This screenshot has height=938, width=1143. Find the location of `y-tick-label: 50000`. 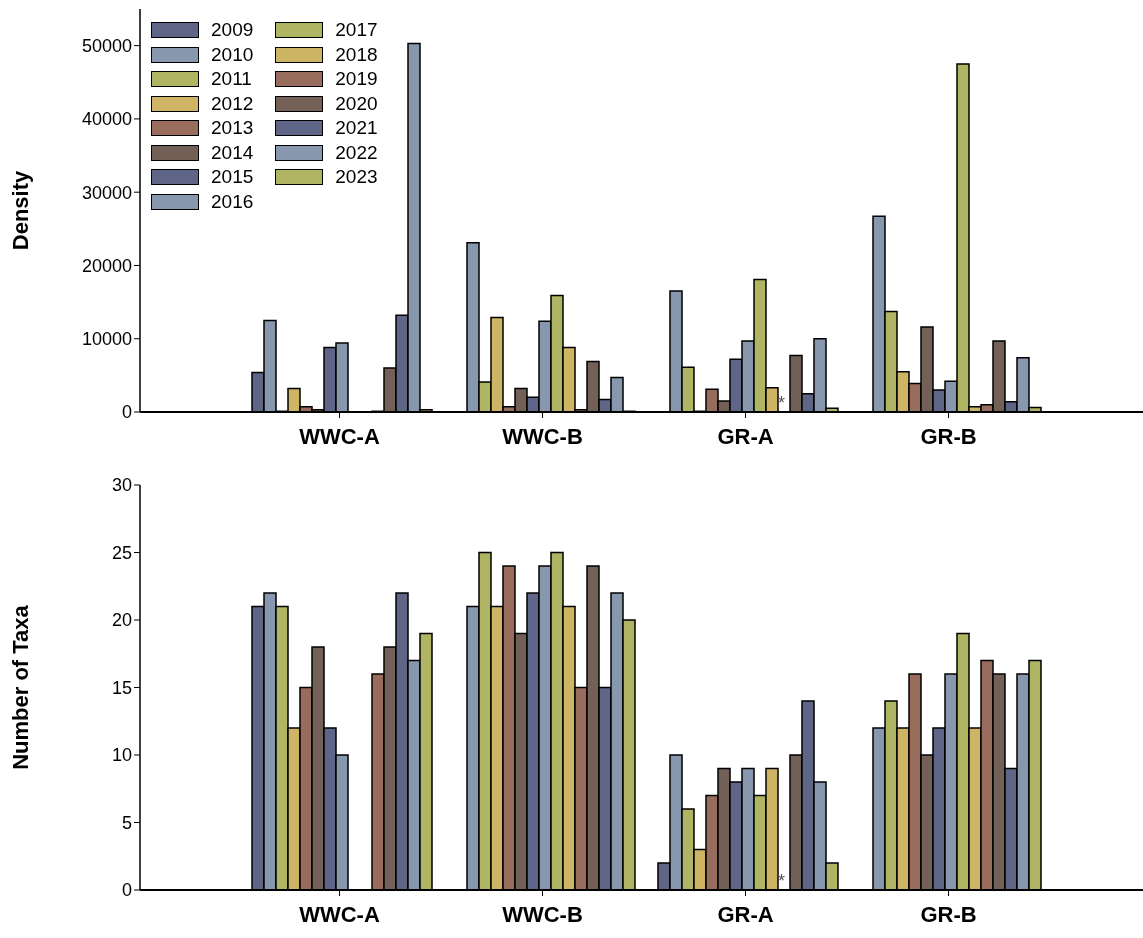

y-tick-label: 50000 is located at coordinates (106, 46).